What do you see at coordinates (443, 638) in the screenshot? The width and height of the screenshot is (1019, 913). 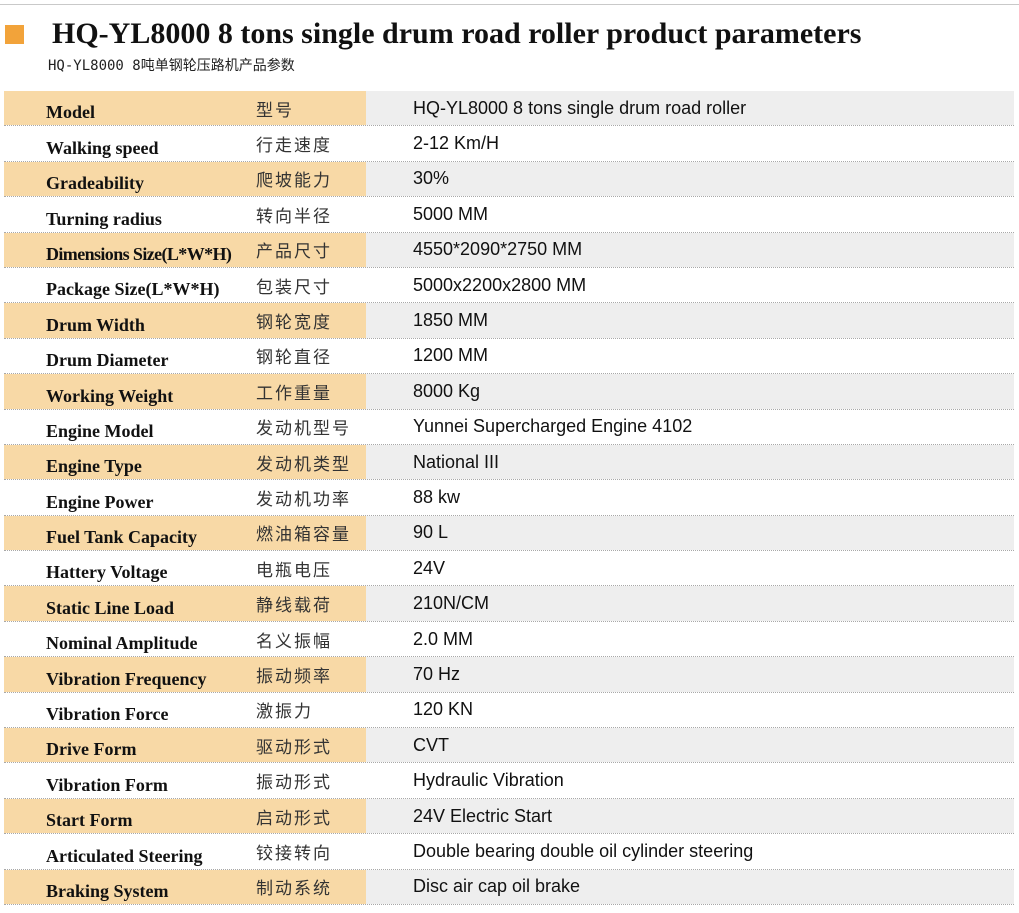 I see `param-value: 2.0 MM` at bounding box center [443, 638].